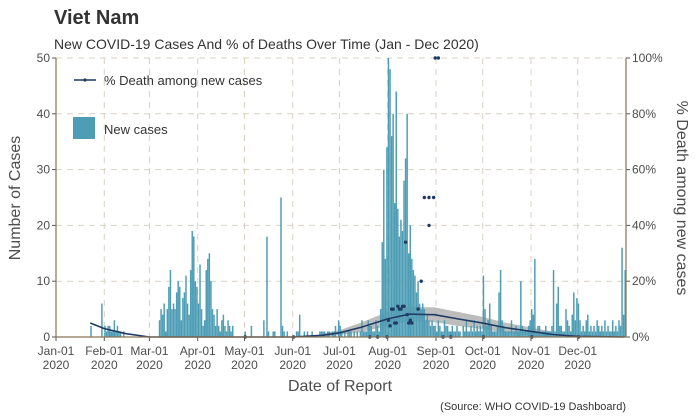 The image size is (700, 420). What do you see at coordinates (44, 225) in the screenshot?
I see `y-tick-label-left: 20` at bounding box center [44, 225].